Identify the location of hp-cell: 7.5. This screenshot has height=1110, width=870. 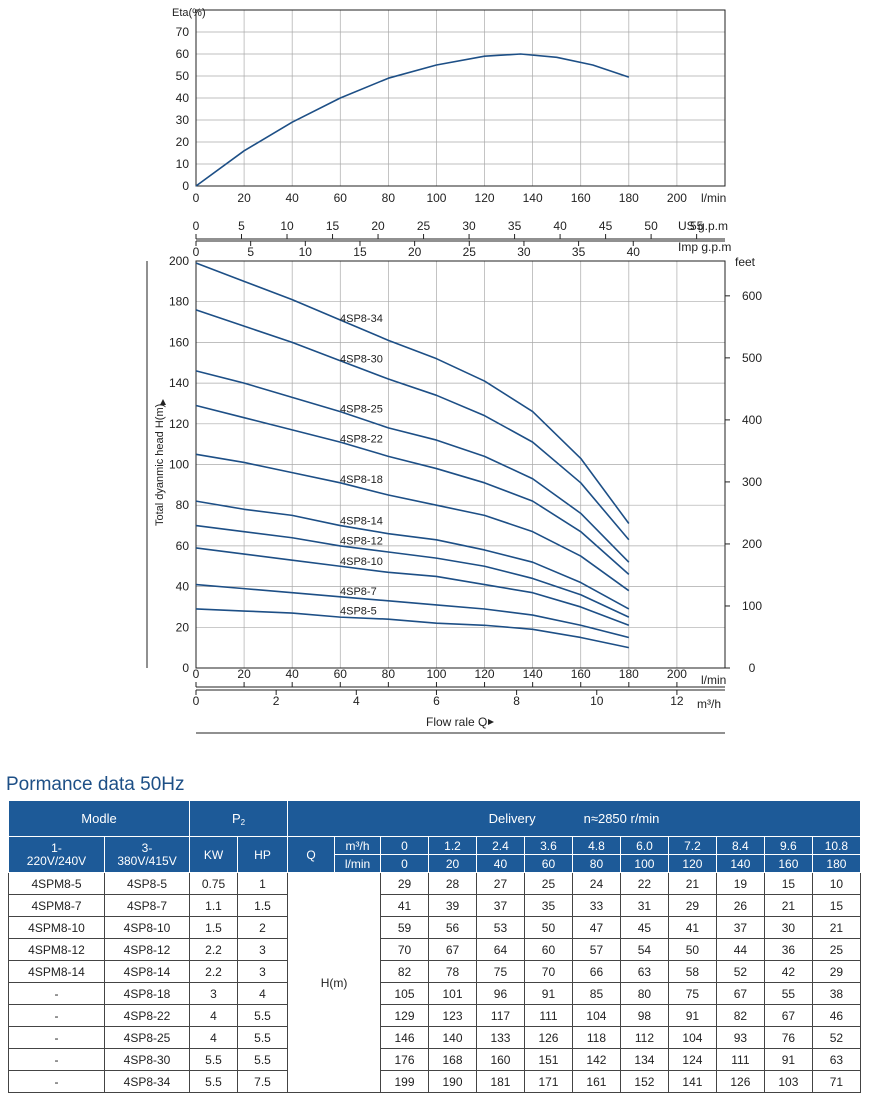
(263, 1081).